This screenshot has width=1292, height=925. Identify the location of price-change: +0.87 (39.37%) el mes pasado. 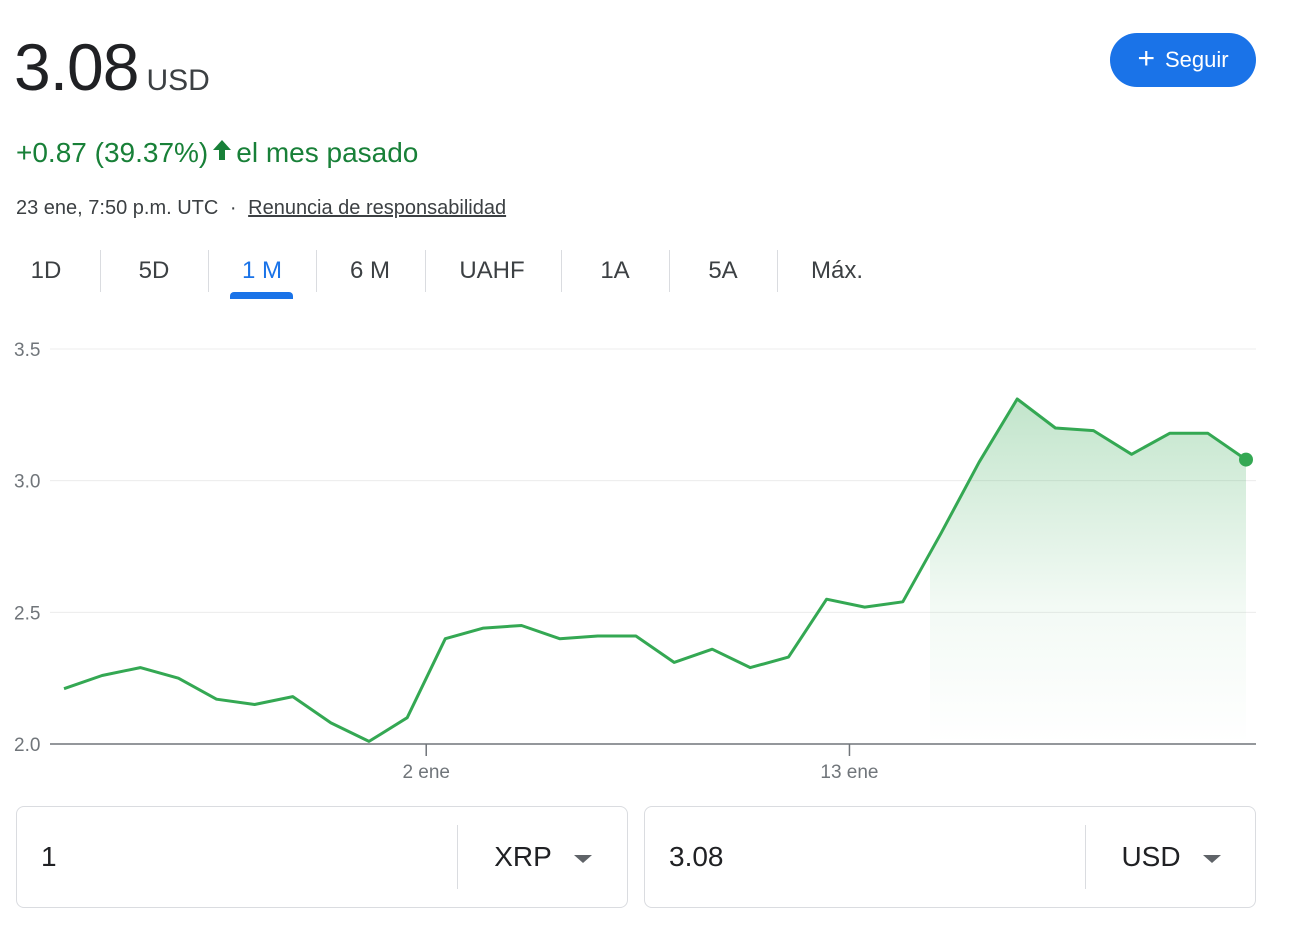
(217, 153).